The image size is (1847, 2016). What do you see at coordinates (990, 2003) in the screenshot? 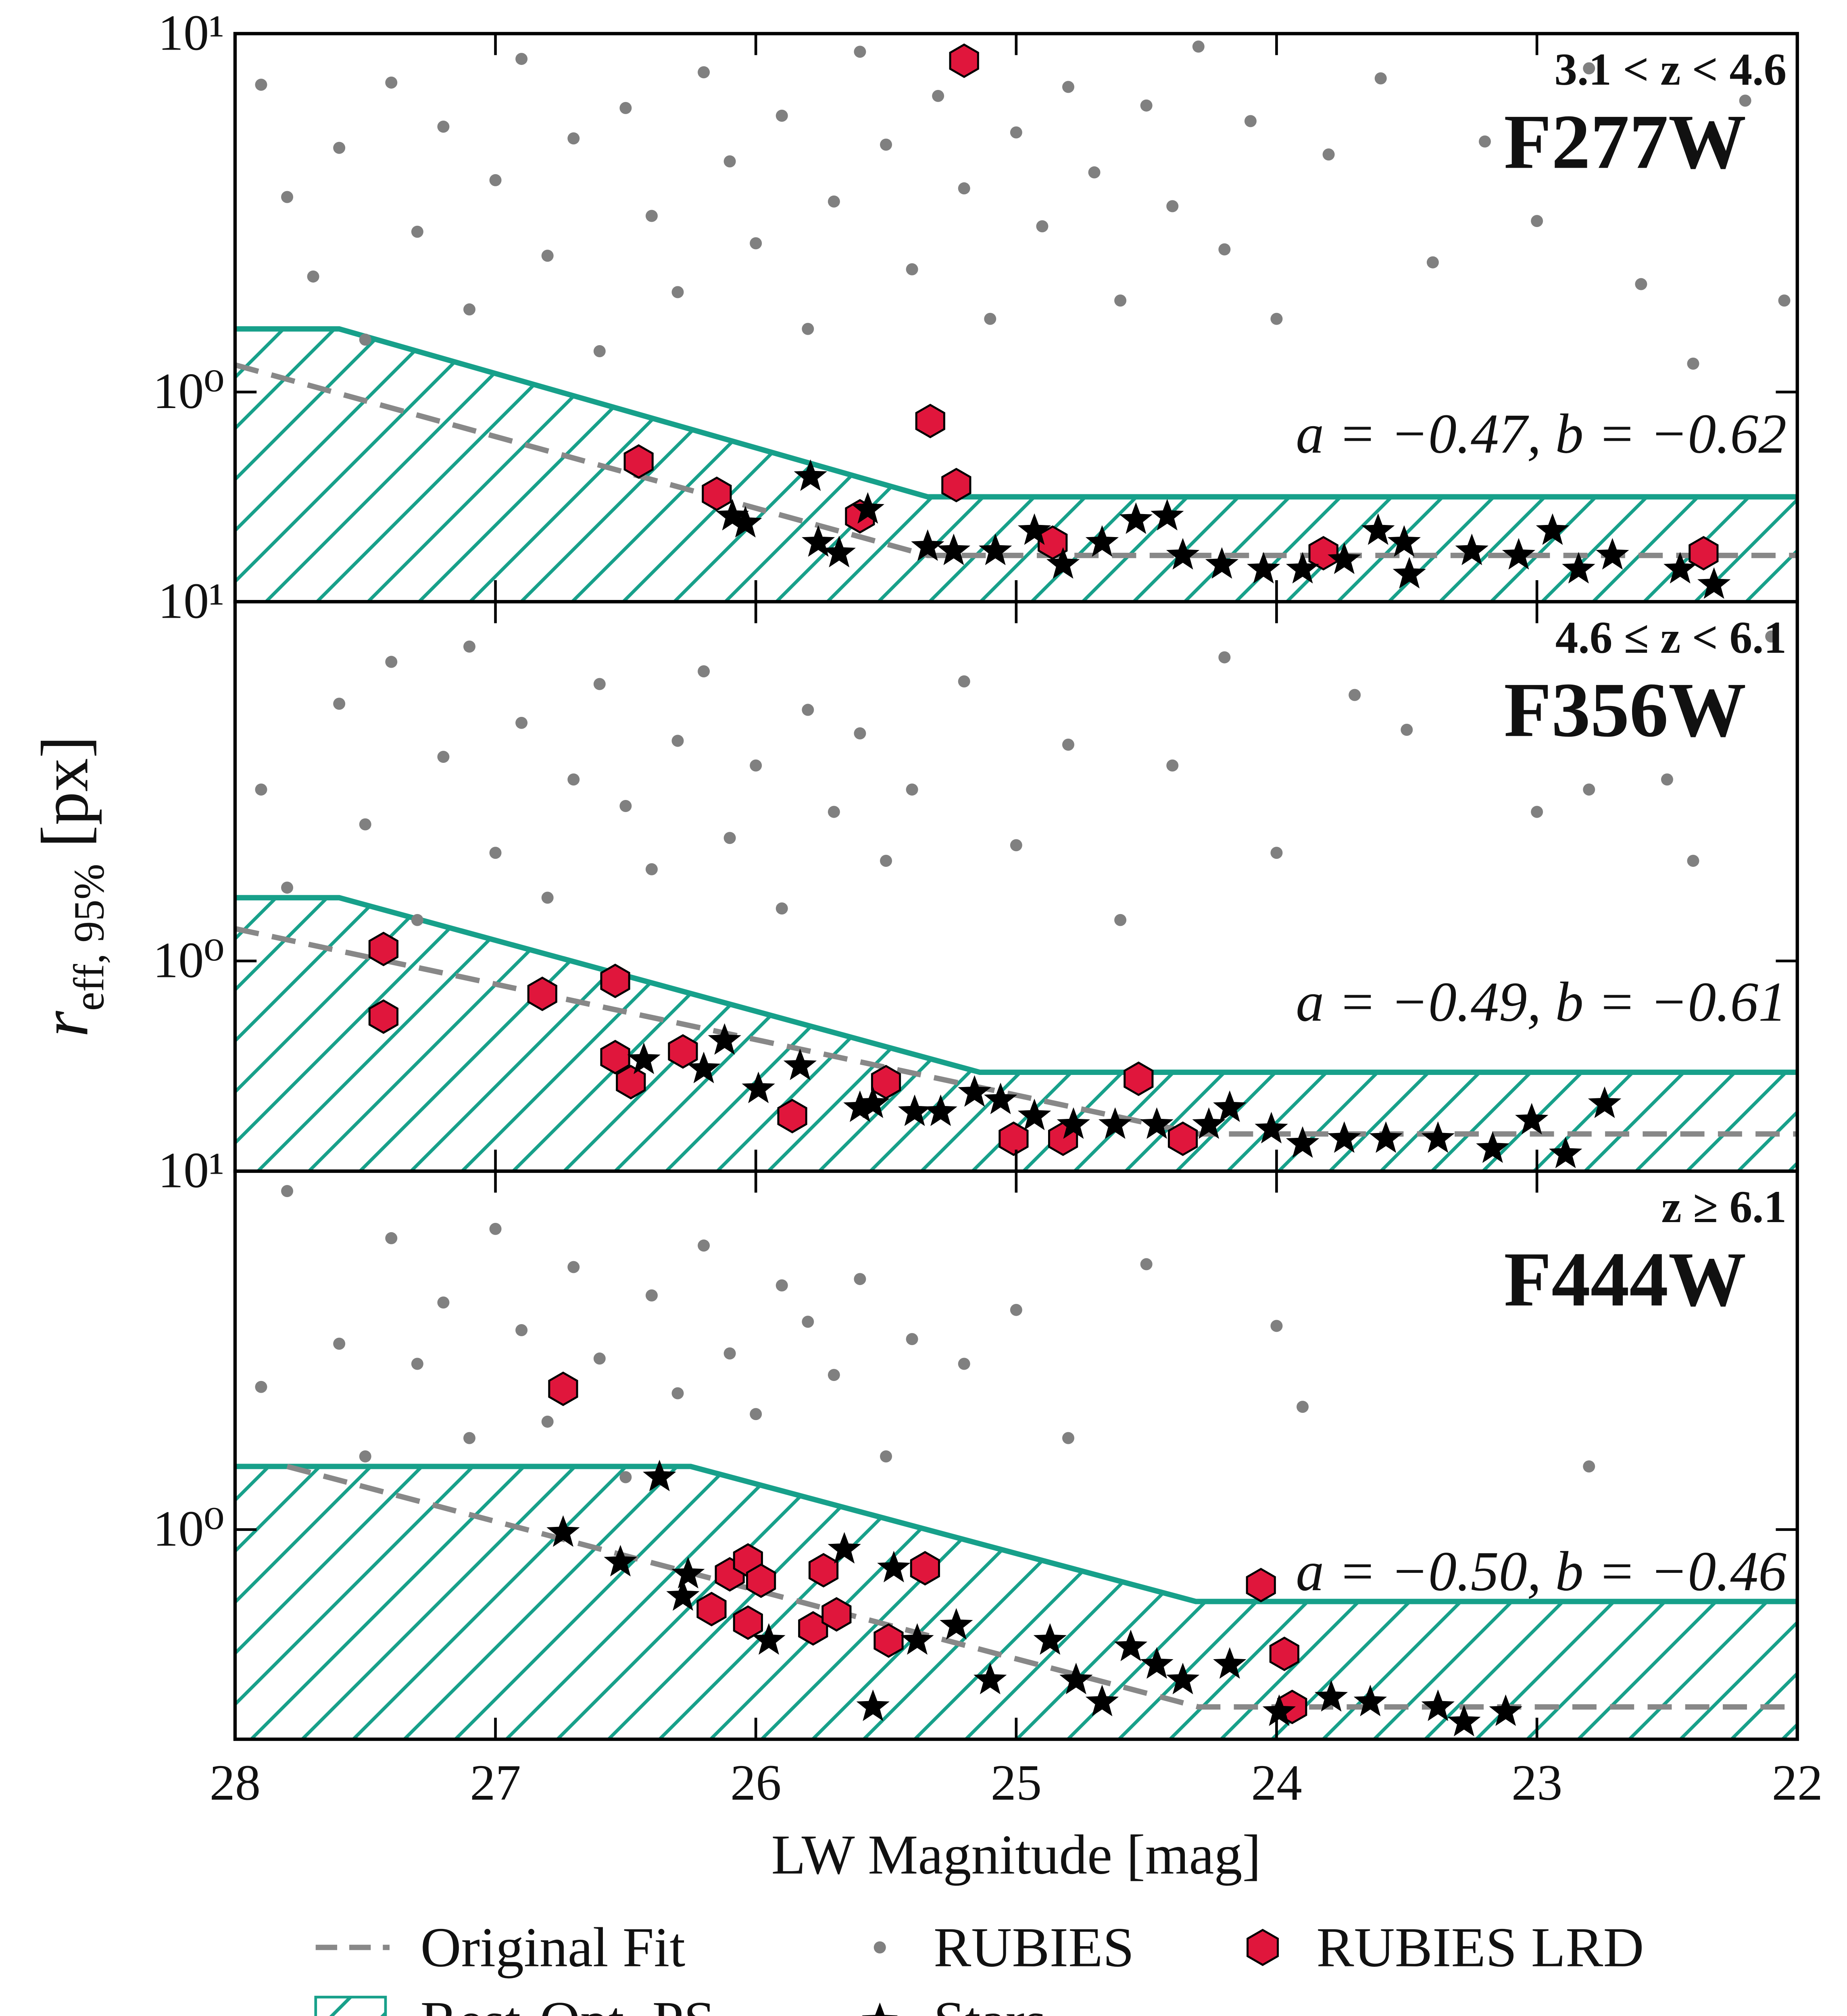
I see `legend-label: Stars` at bounding box center [990, 2003].